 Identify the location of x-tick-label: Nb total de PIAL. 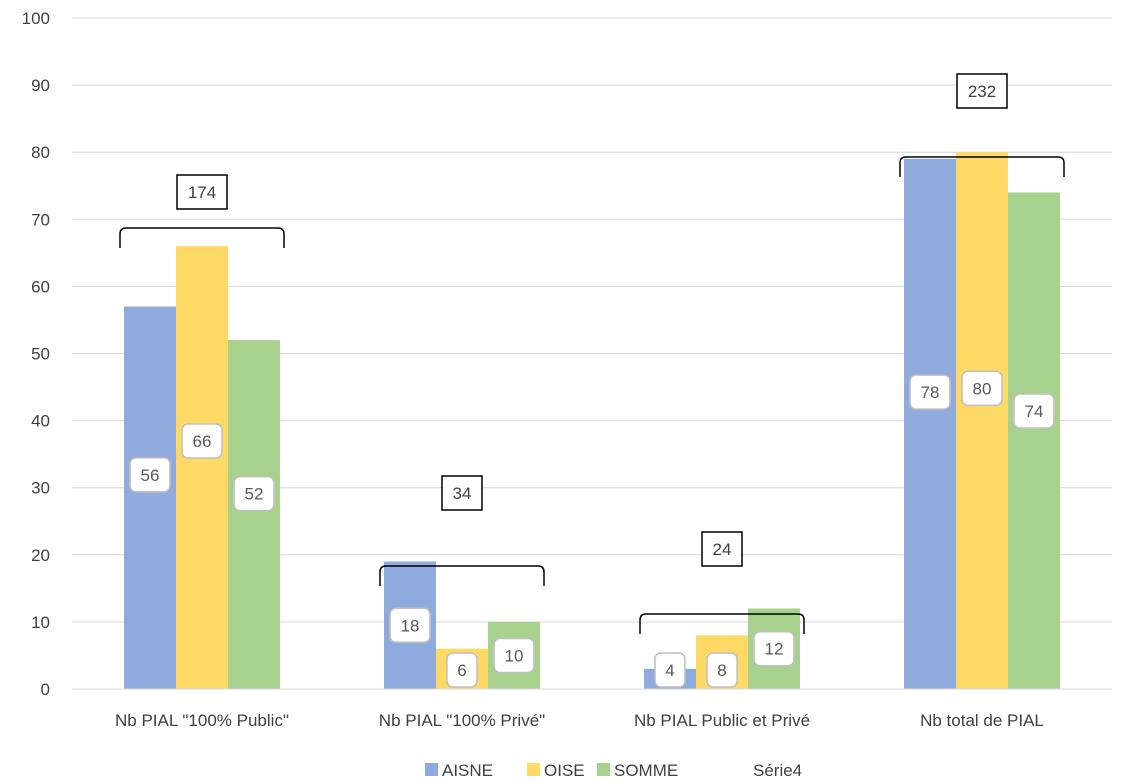
(982, 720).